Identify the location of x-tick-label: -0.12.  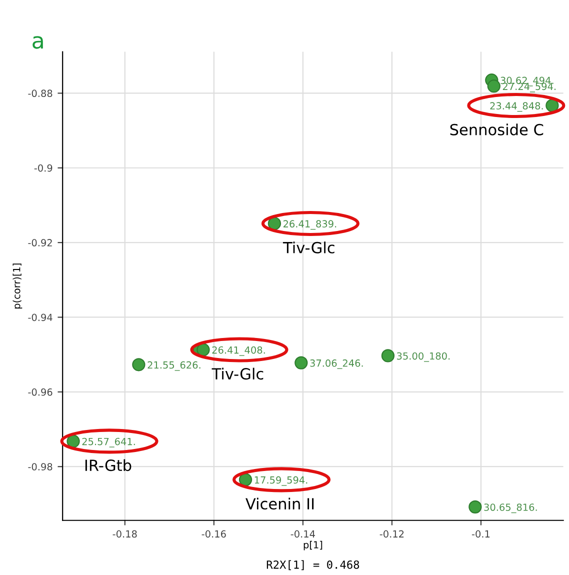
(392, 534).